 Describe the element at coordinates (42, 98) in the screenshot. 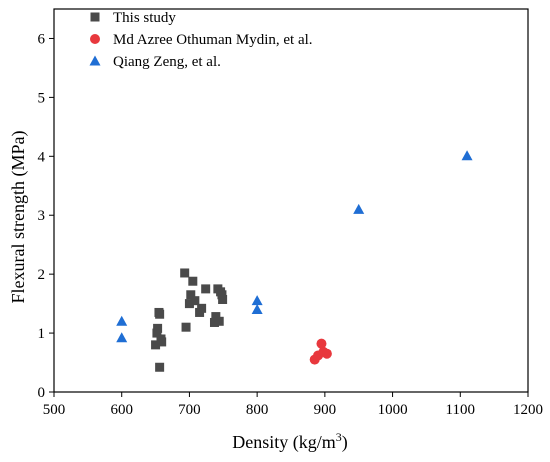

I see `y-tick-label: 5` at that location.